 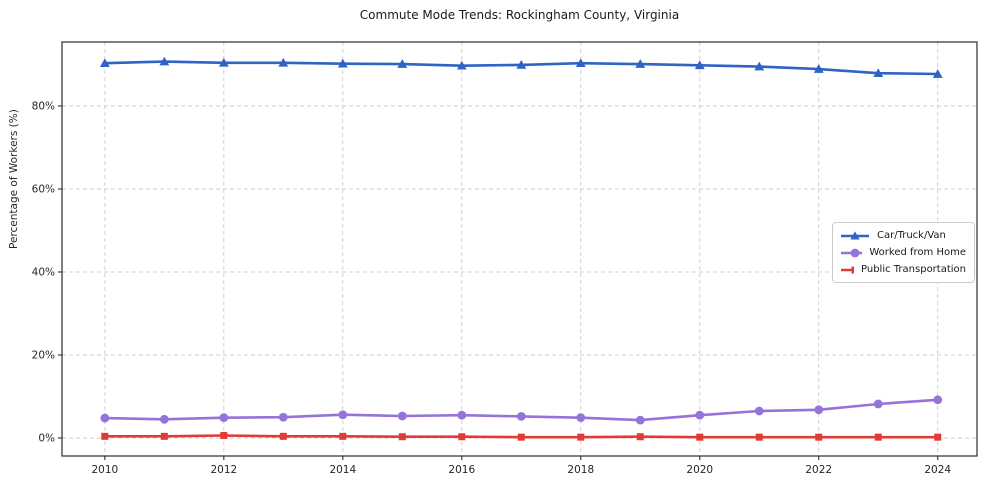 What do you see at coordinates (917, 252) in the screenshot?
I see `legend-label: Worked from Home` at bounding box center [917, 252].